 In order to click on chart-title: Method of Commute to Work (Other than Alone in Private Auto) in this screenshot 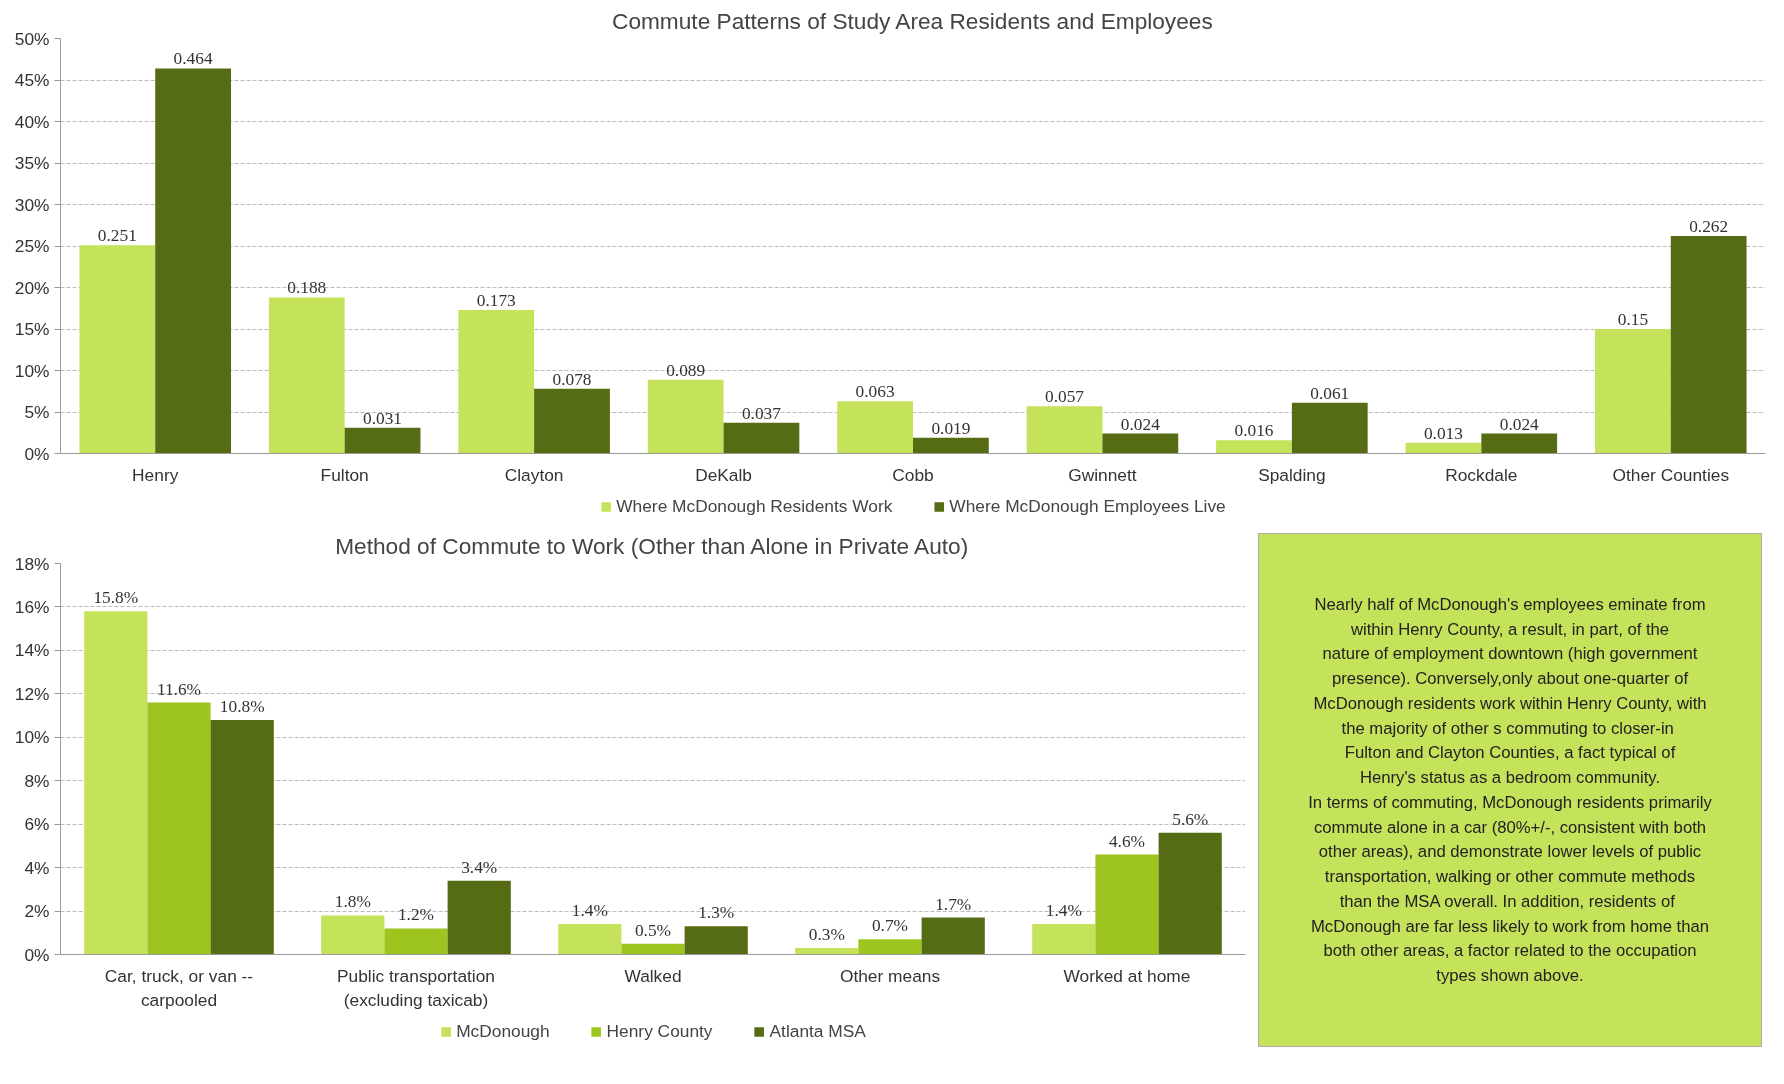, I will do `click(652, 545)`.